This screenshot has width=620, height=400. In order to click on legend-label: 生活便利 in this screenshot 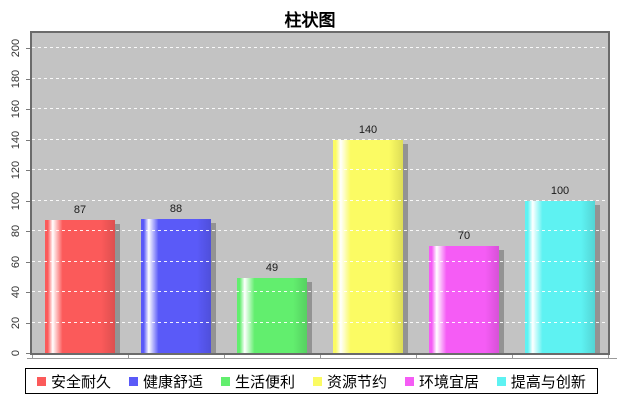, I will do `click(264, 382)`.